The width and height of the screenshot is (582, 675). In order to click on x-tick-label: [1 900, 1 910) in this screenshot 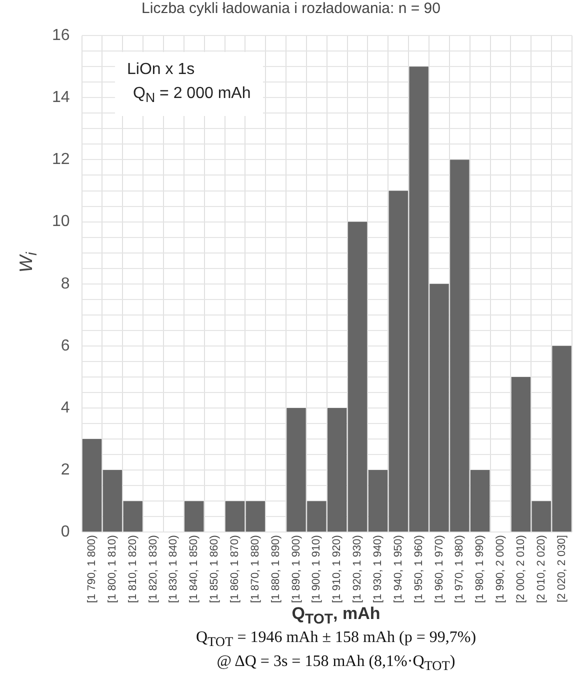, I will do `click(316, 569)`.